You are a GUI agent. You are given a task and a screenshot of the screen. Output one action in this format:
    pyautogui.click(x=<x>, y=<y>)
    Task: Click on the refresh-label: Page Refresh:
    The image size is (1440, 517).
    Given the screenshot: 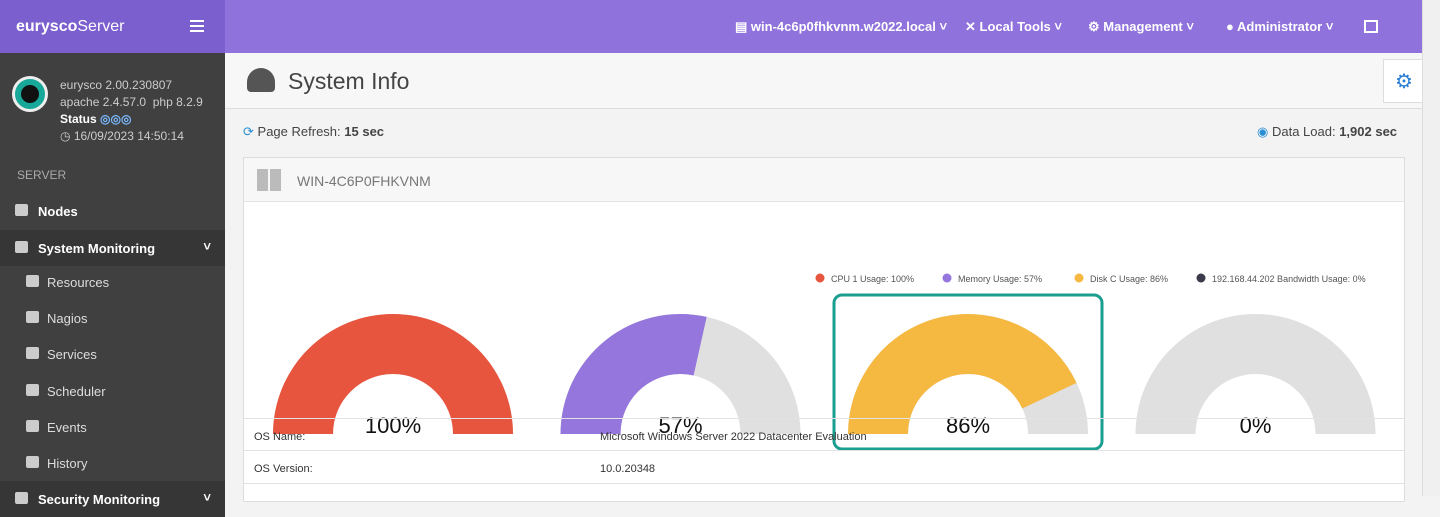 What is the action you would take?
    pyautogui.click(x=299, y=131)
    